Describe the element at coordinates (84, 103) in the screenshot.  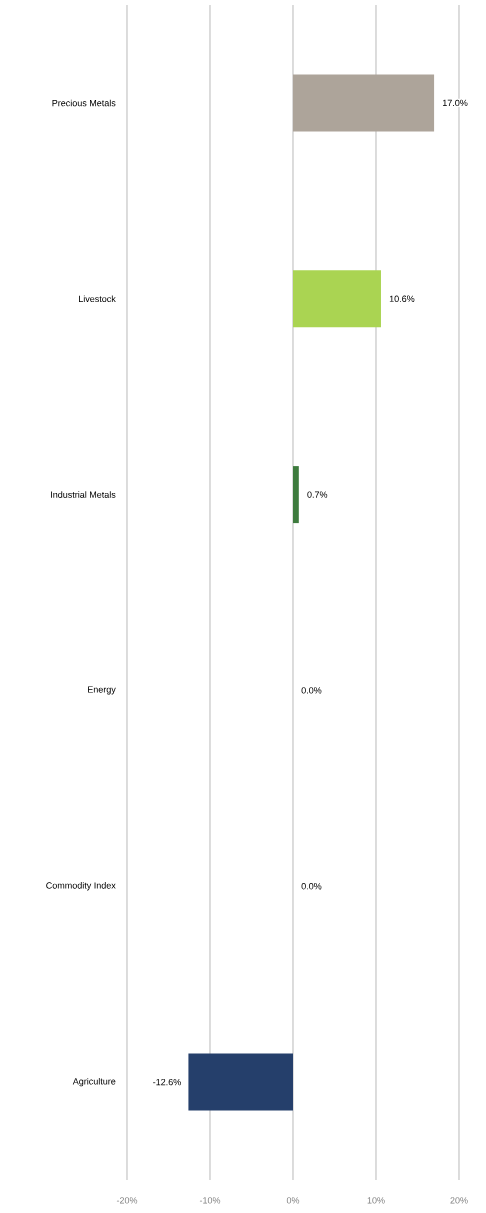
I see `y-tick-label: Precious Metals` at that location.